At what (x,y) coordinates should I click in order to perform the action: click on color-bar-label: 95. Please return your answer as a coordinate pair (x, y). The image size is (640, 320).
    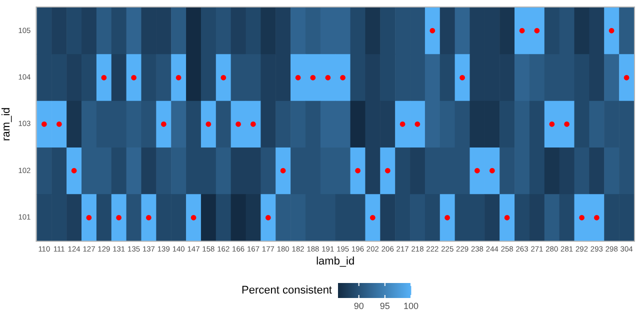
    Looking at the image, I should click on (385, 305).